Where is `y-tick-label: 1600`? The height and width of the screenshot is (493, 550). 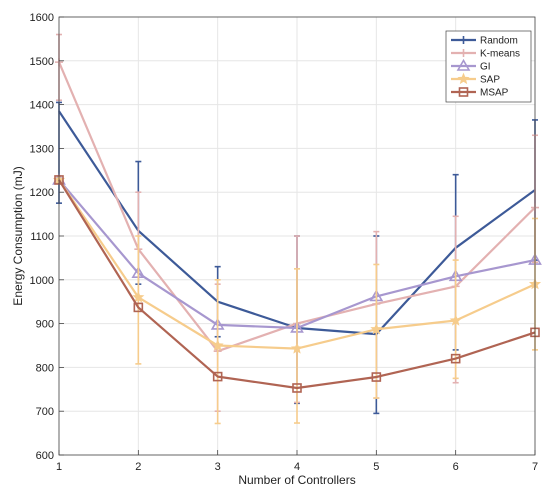 y-tick-label: 1600 is located at coordinates (42, 18).